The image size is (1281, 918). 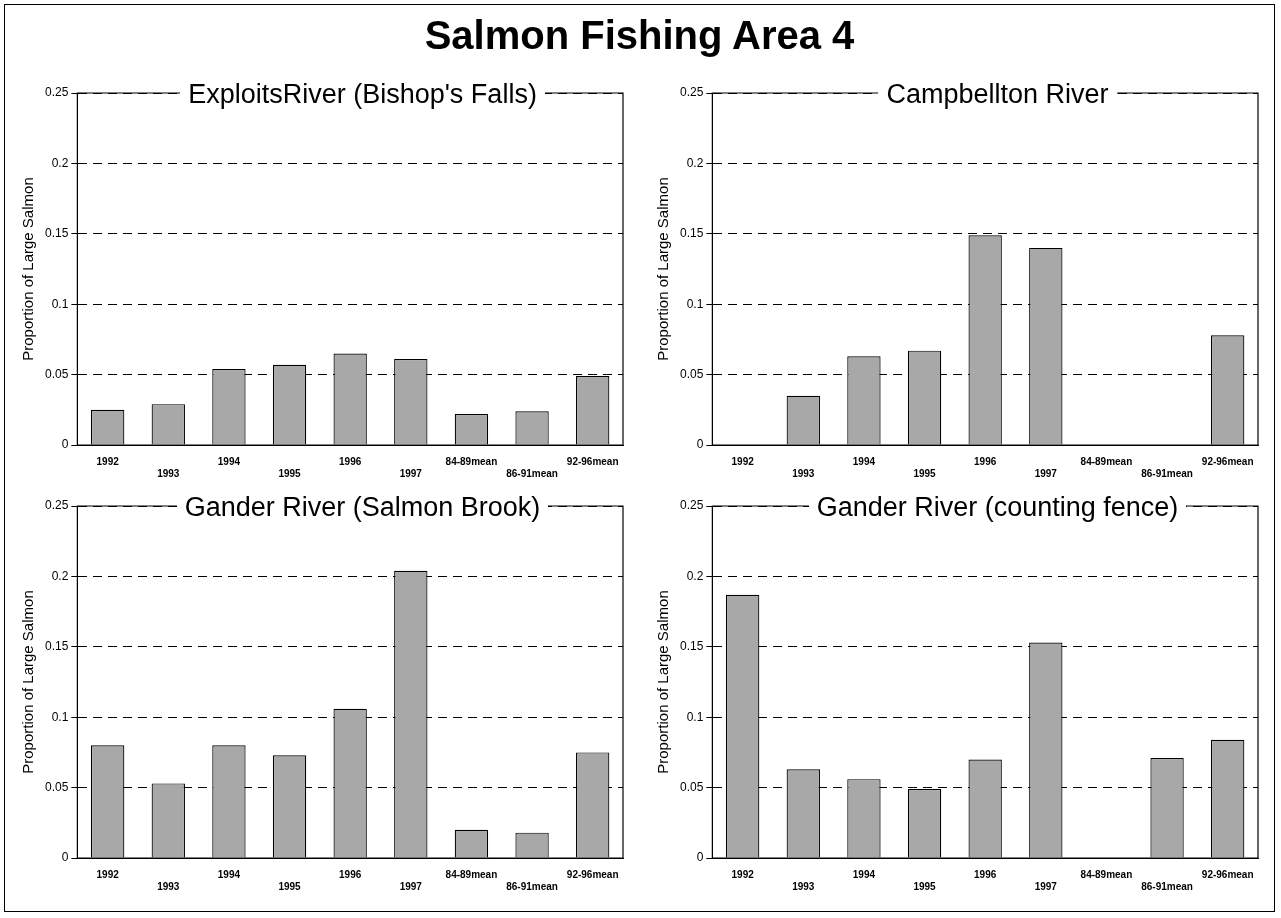 I want to click on chart-title: ExploitsRiver (Bishop's Falls), so click(x=362, y=94).